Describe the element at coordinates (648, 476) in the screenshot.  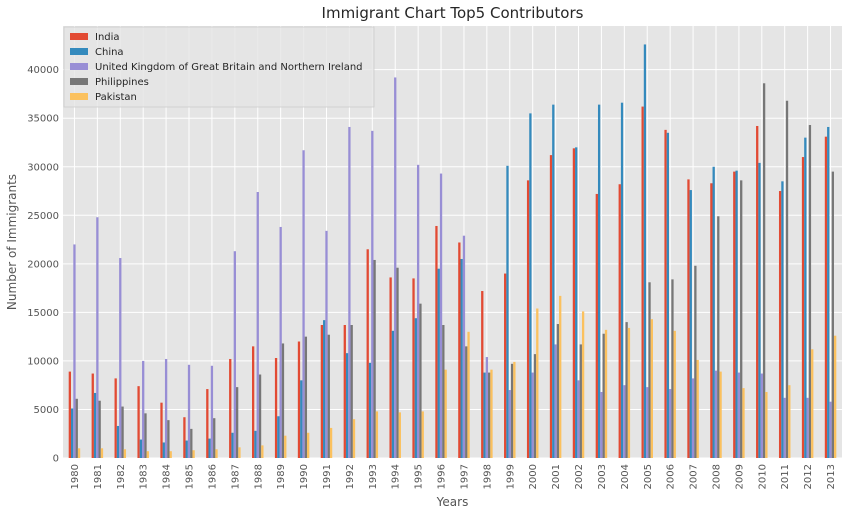
I see `x-tick-label: 2005` at that location.